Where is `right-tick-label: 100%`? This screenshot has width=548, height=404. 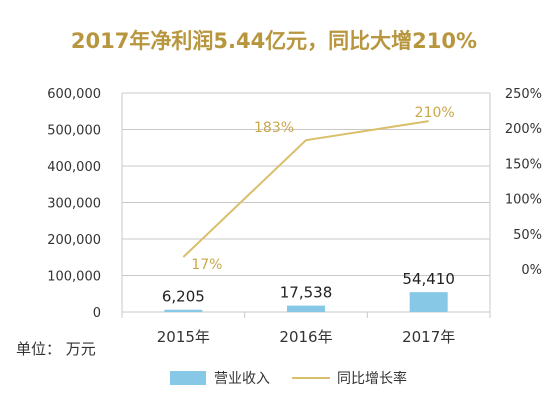
right-tick-label: 100% is located at coordinates (523, 200).